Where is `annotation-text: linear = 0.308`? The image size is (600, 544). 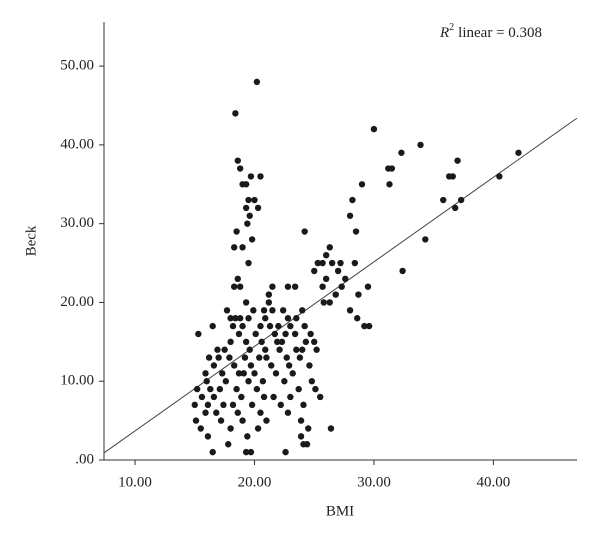 annotation-text: linear = 0.308 is located at coordinates (500, 33).